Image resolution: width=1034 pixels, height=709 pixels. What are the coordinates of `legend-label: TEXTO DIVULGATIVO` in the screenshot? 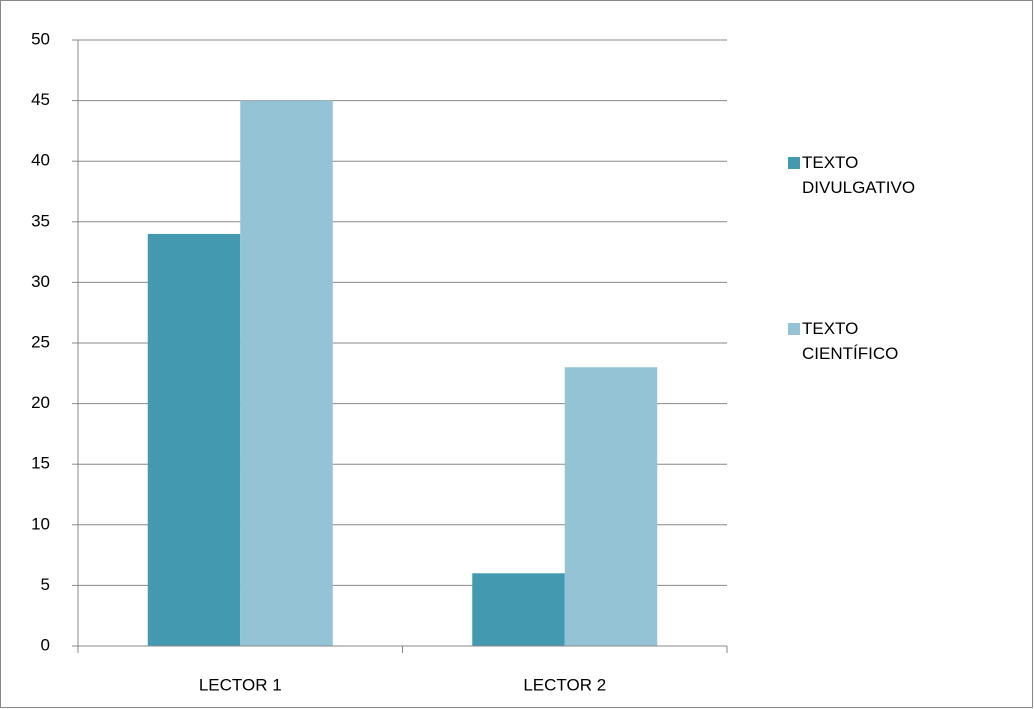 It's located at (859, 175).